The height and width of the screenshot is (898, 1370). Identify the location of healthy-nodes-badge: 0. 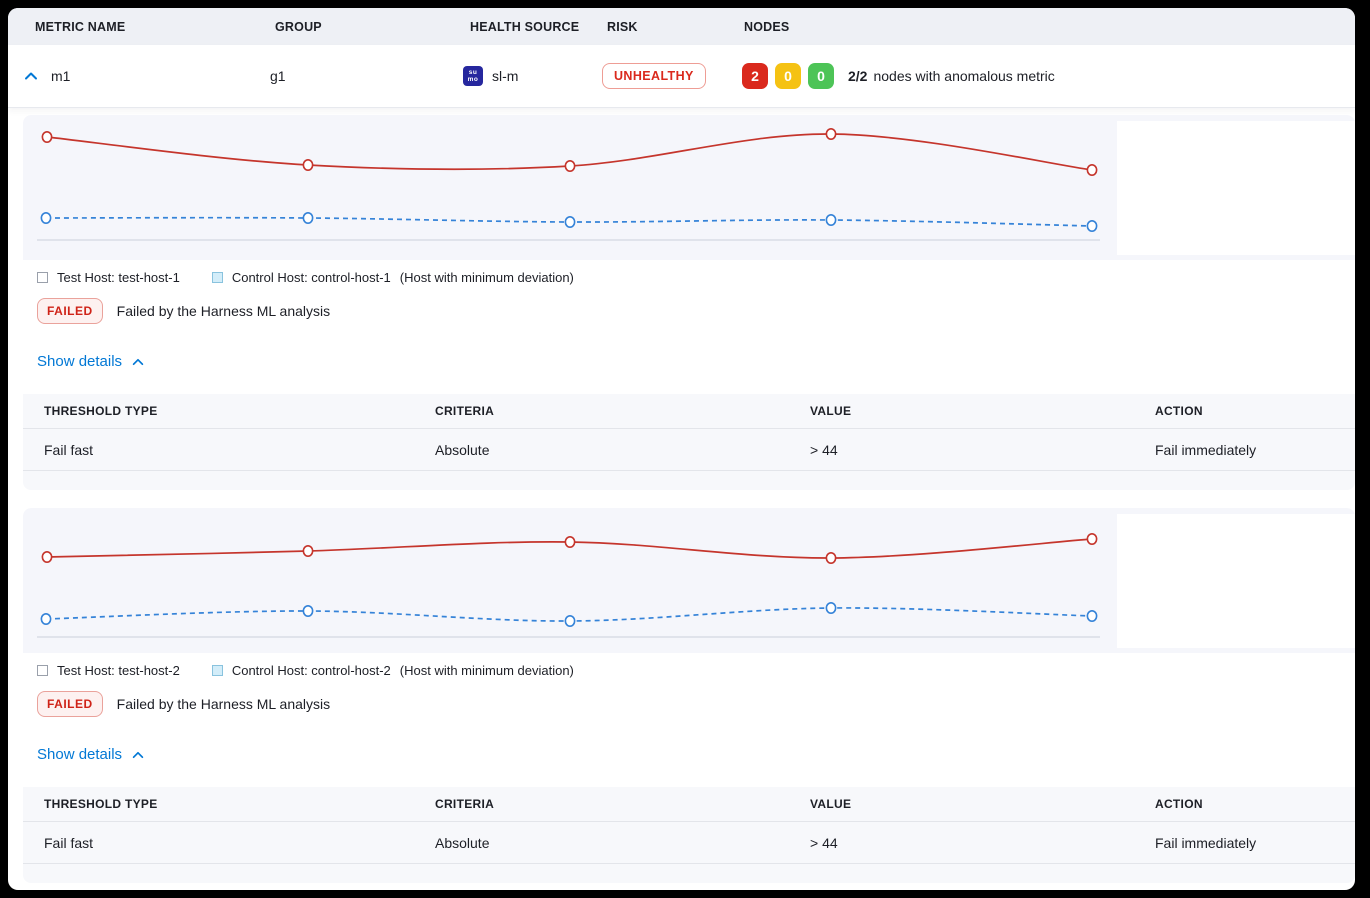
(821, 76).